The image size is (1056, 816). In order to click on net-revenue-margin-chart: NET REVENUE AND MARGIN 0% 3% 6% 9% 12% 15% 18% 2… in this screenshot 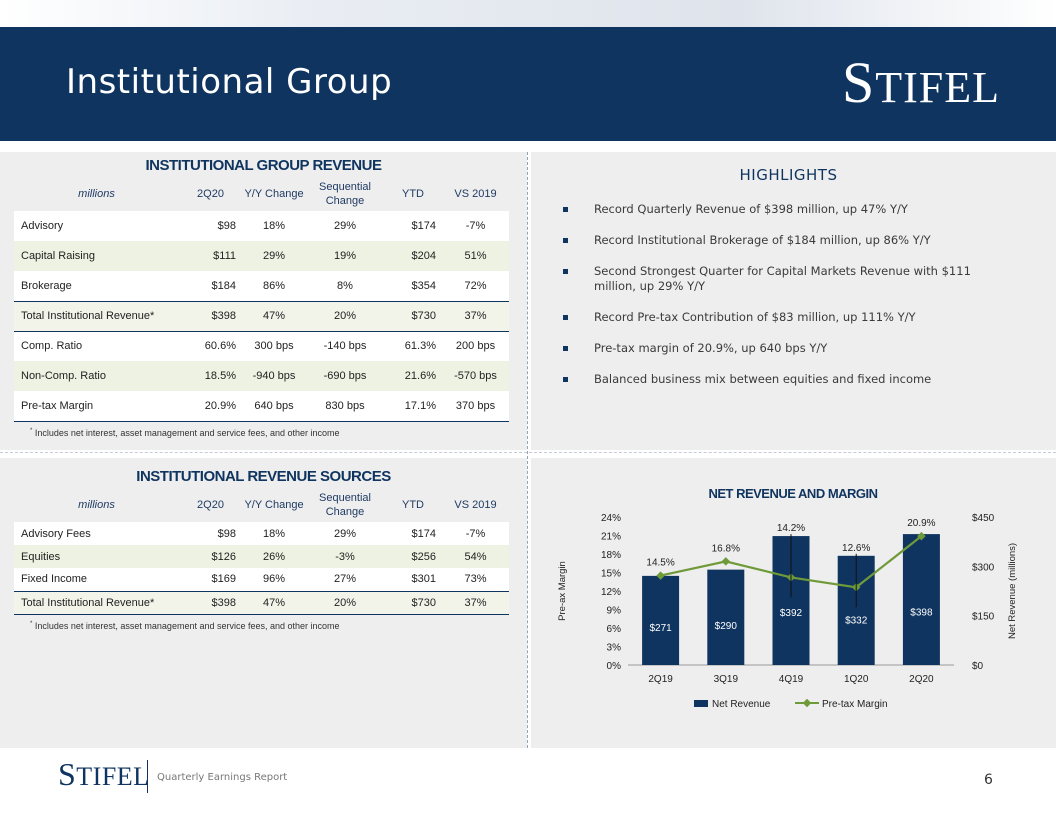, I will do `click(787, 598)`.